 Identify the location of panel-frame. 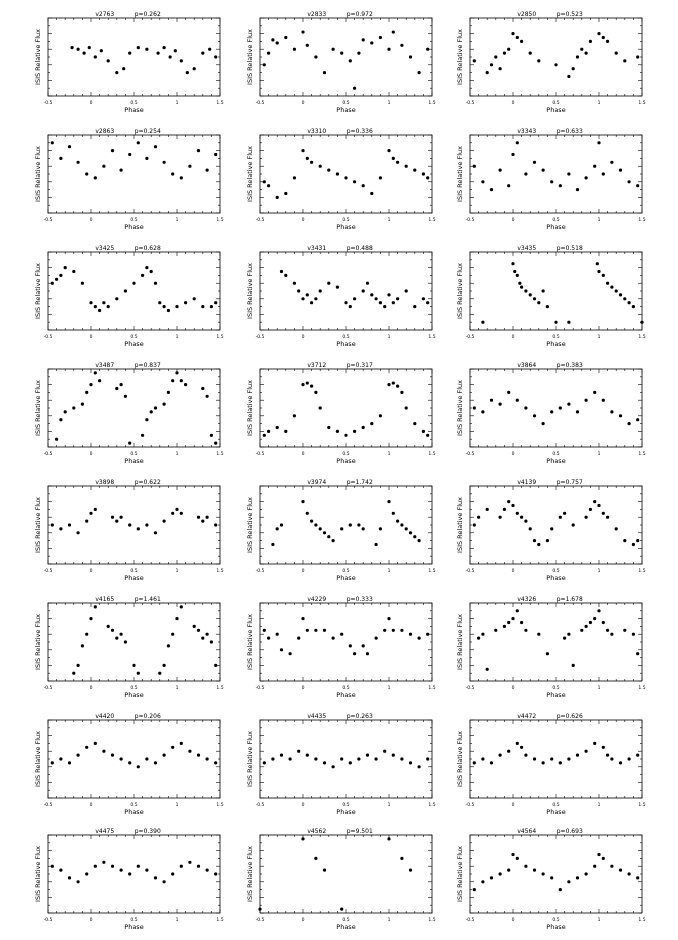
(134, 642).